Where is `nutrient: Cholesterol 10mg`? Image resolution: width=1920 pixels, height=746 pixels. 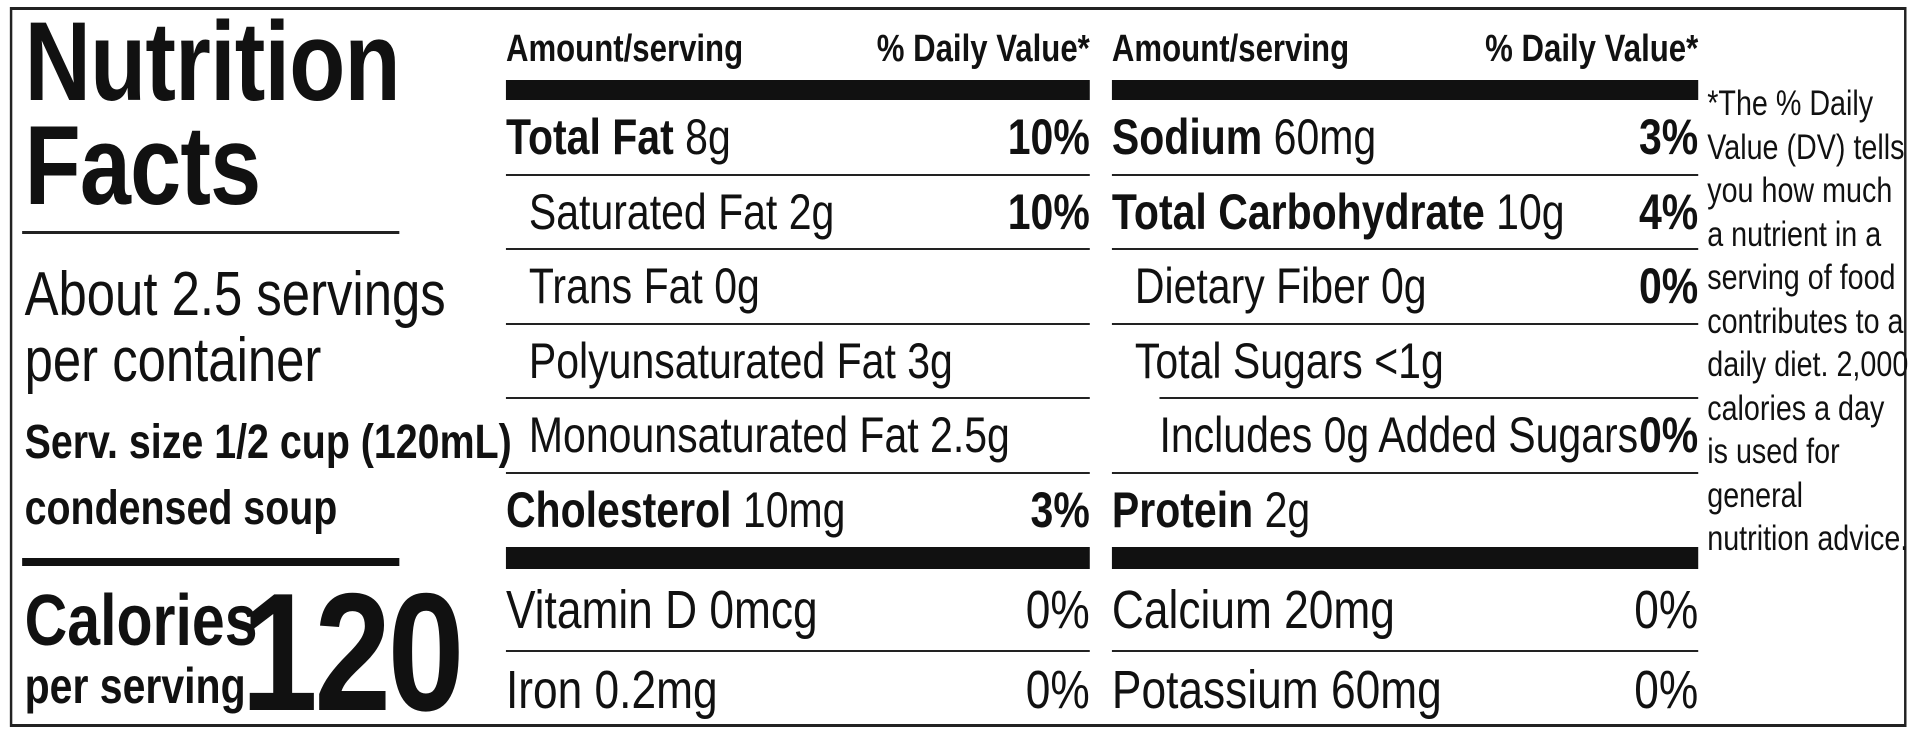
nutrient: Cholesterol 10mg is located at coordinates (676, 510).